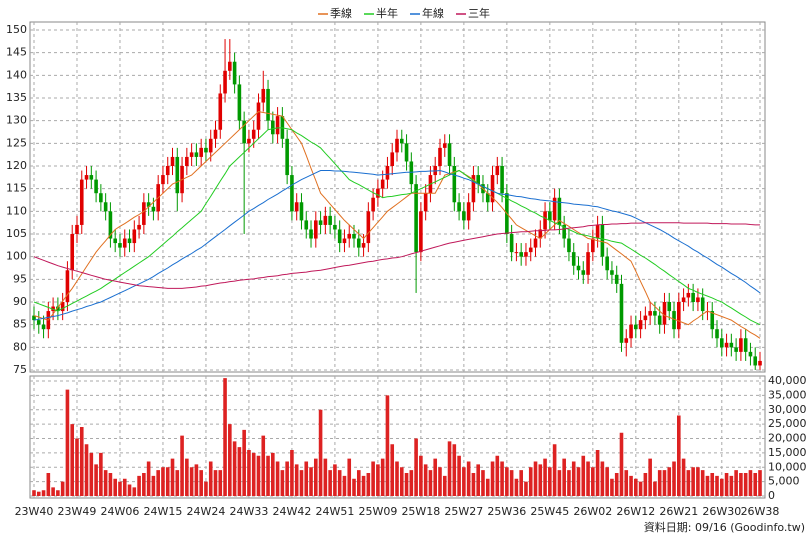 Image resolution: width=808 pixels, height=540 pixels. Describe the element at coordinates (787, 438) in the screenshot. I see `y-tick-label: 20,000` at that location.